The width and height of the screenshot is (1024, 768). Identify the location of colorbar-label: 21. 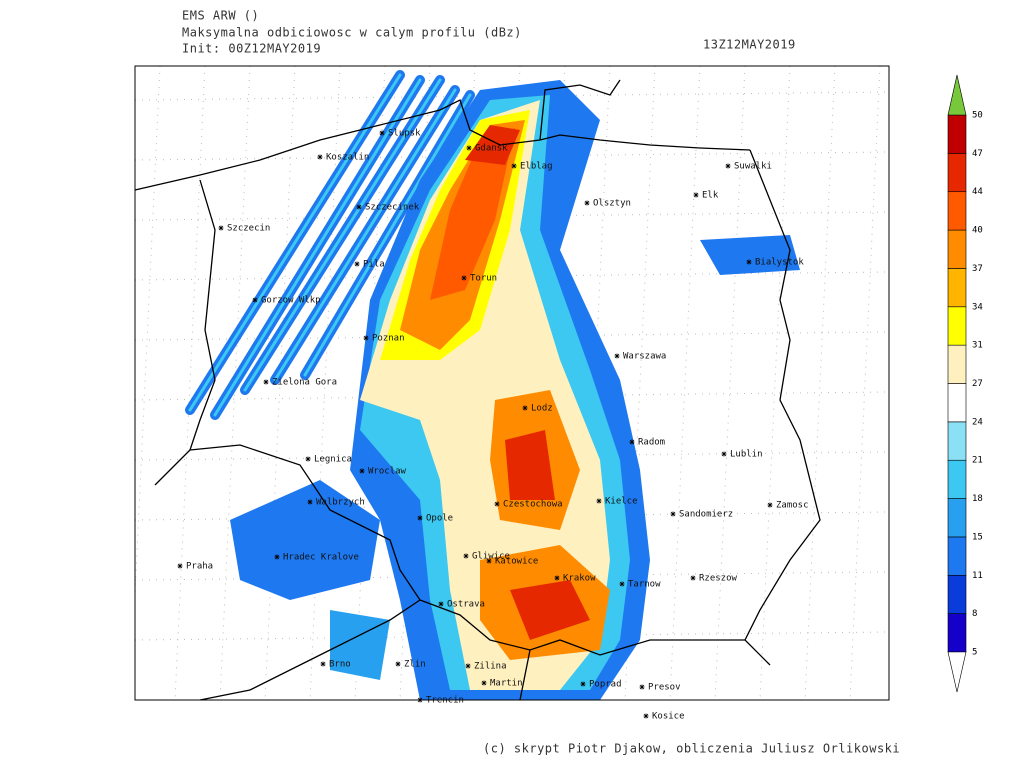
(977, 461).